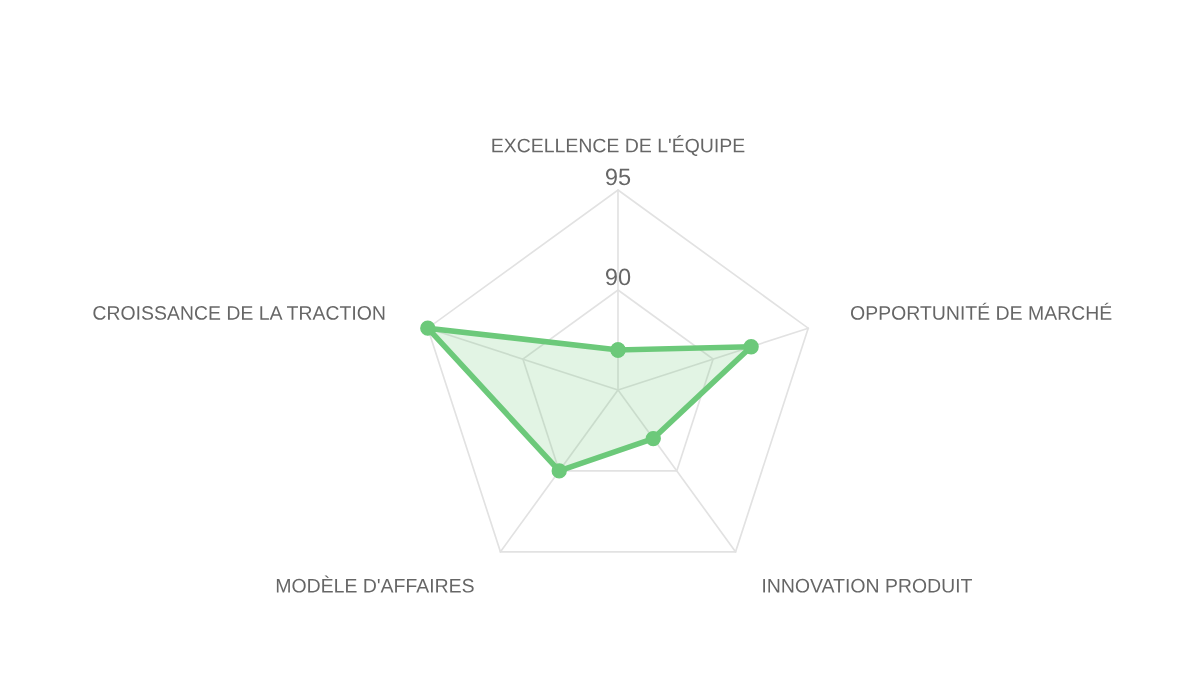 The width and height of the screenshot is (1200, 675). What do you see at coordinates (618, 177) in the screenshot?
I see `y-tick-label: 95` at bounding box center [618, 177].